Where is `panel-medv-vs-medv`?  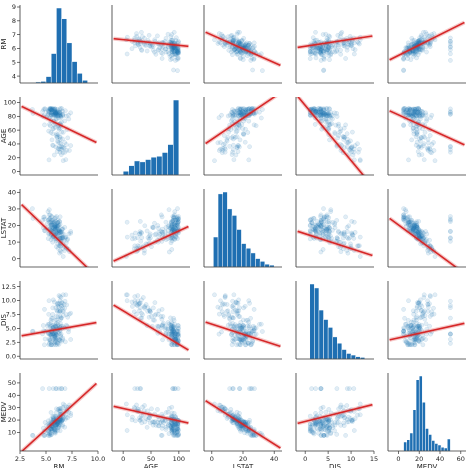 panel-medv-vs-medv is located at coordinates (426, 412).